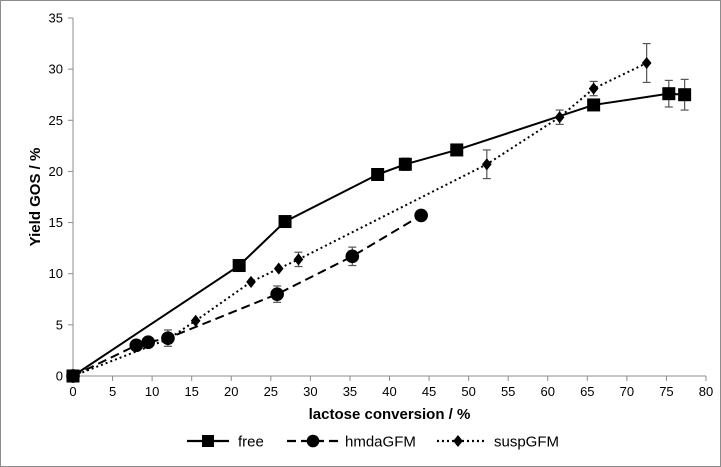 The width and height of the screenshot is (721, 467). I want to click on legend-item-suspGFM: suspGFM, so click(498, 442).